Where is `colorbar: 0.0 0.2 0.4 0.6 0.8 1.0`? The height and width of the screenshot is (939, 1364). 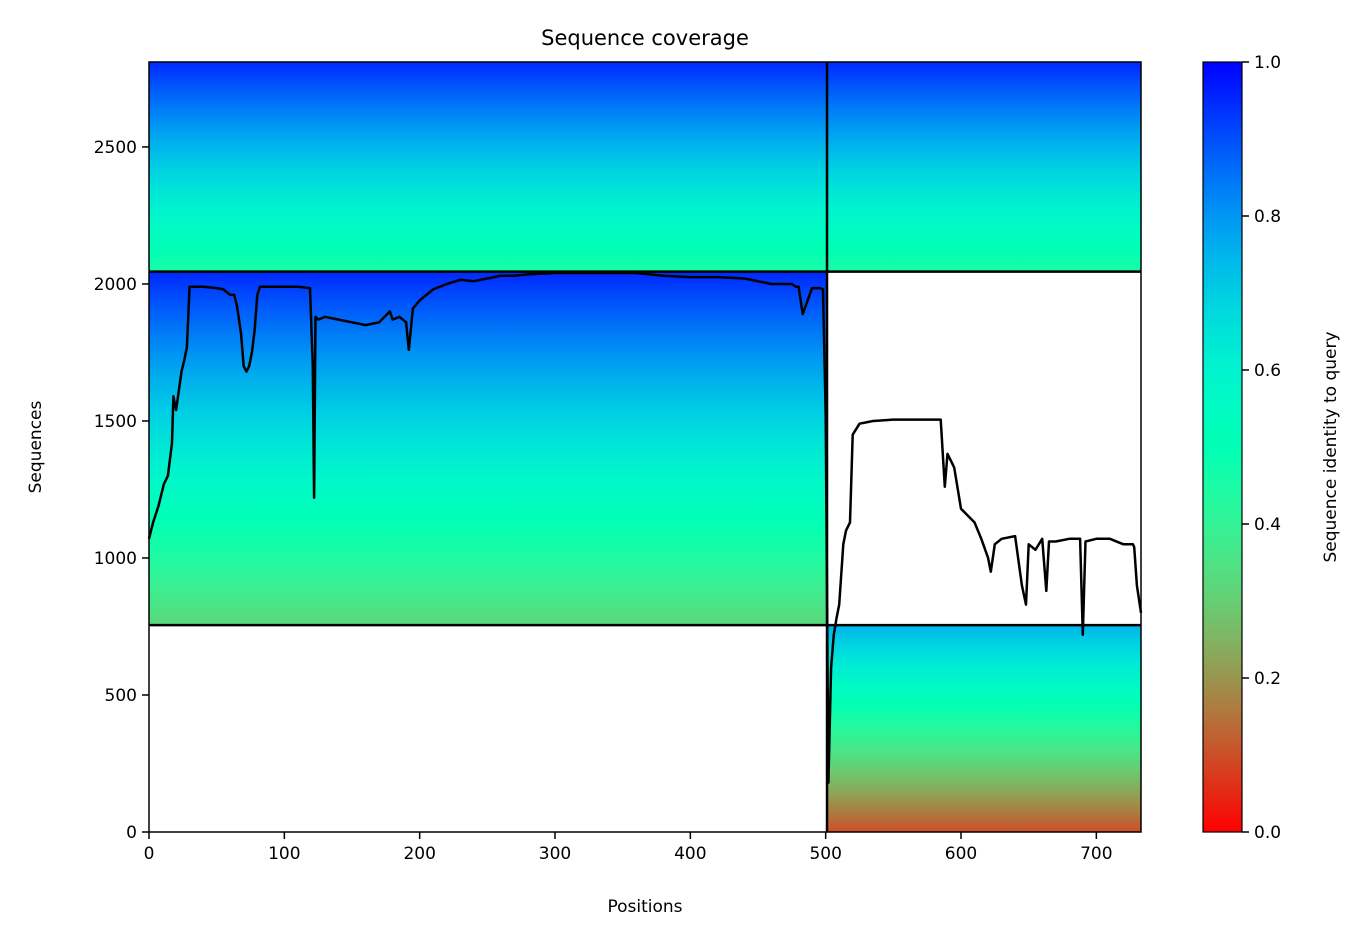
colorbar: 0.0 0.2 0.4 0.6 0.8 1.0 is located at coordinates (1241, 448).